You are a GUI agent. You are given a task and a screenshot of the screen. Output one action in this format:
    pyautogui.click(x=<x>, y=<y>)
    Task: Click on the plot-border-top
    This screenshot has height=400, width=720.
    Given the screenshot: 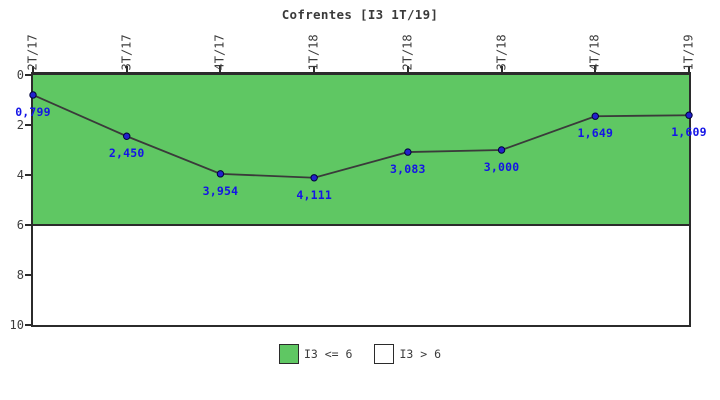 What is the action you would take?
    pyautogui.click(x=361, y=73)
    